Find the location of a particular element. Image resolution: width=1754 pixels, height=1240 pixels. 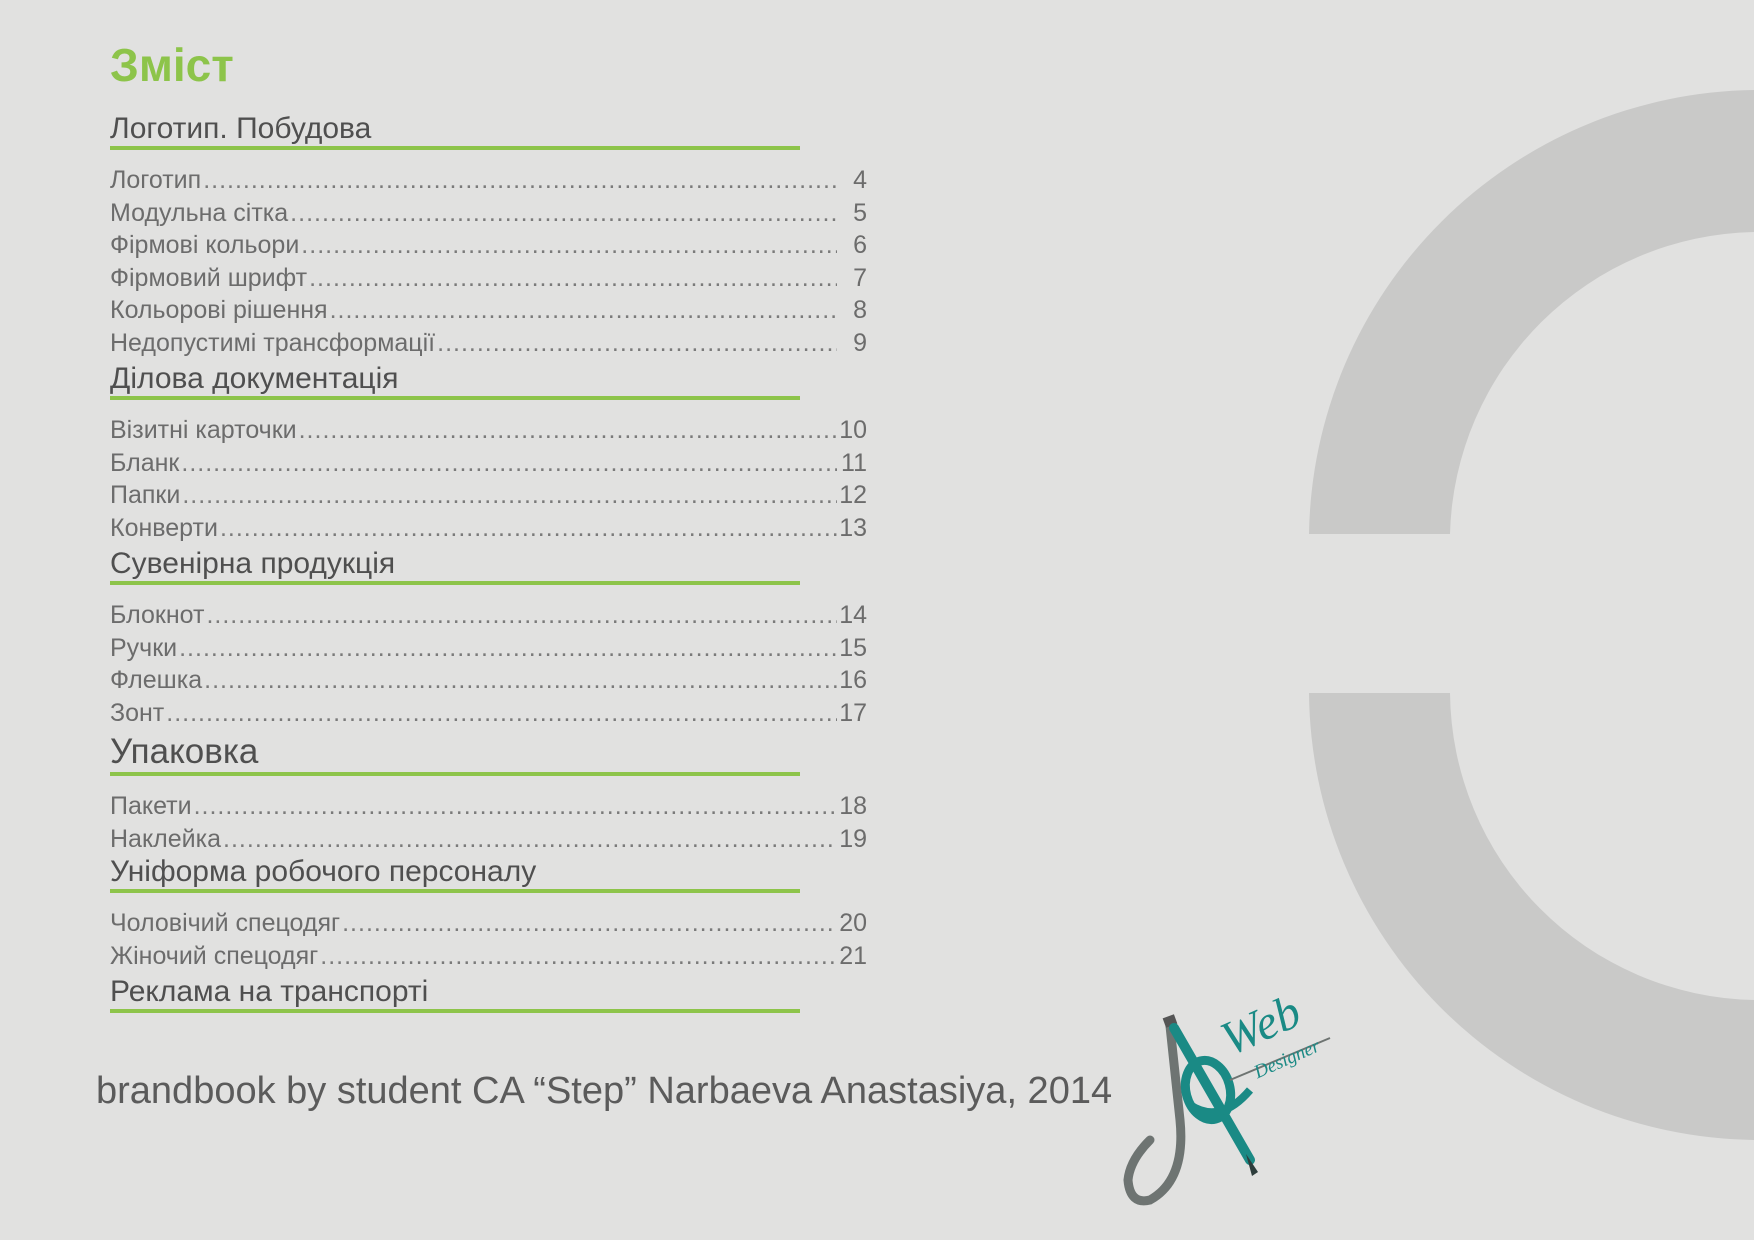

toc-entry: Модульна сітка 5 is located at coordinates (488, 213).